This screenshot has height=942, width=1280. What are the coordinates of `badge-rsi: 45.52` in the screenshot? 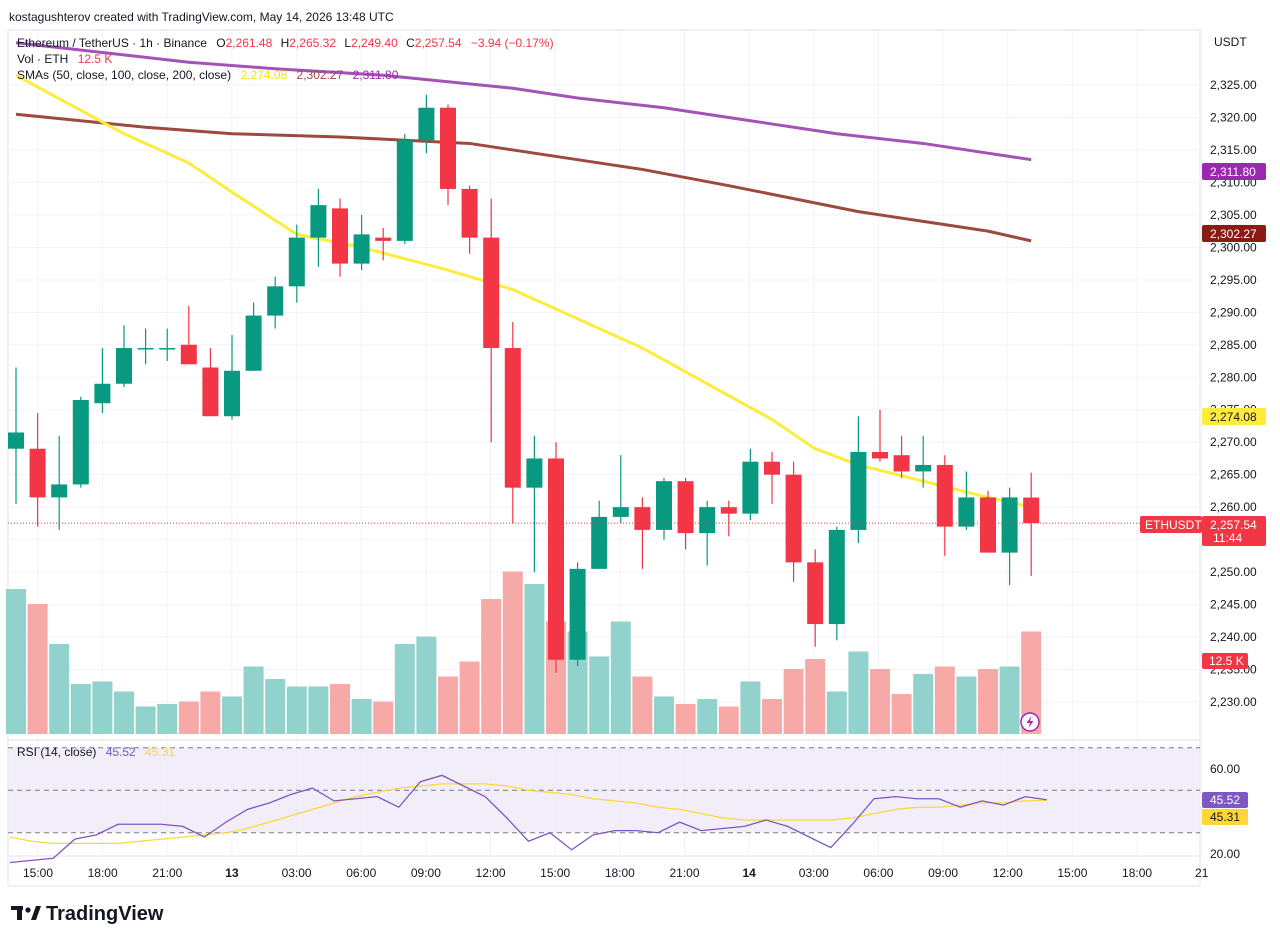 It's located at (1225, 800).